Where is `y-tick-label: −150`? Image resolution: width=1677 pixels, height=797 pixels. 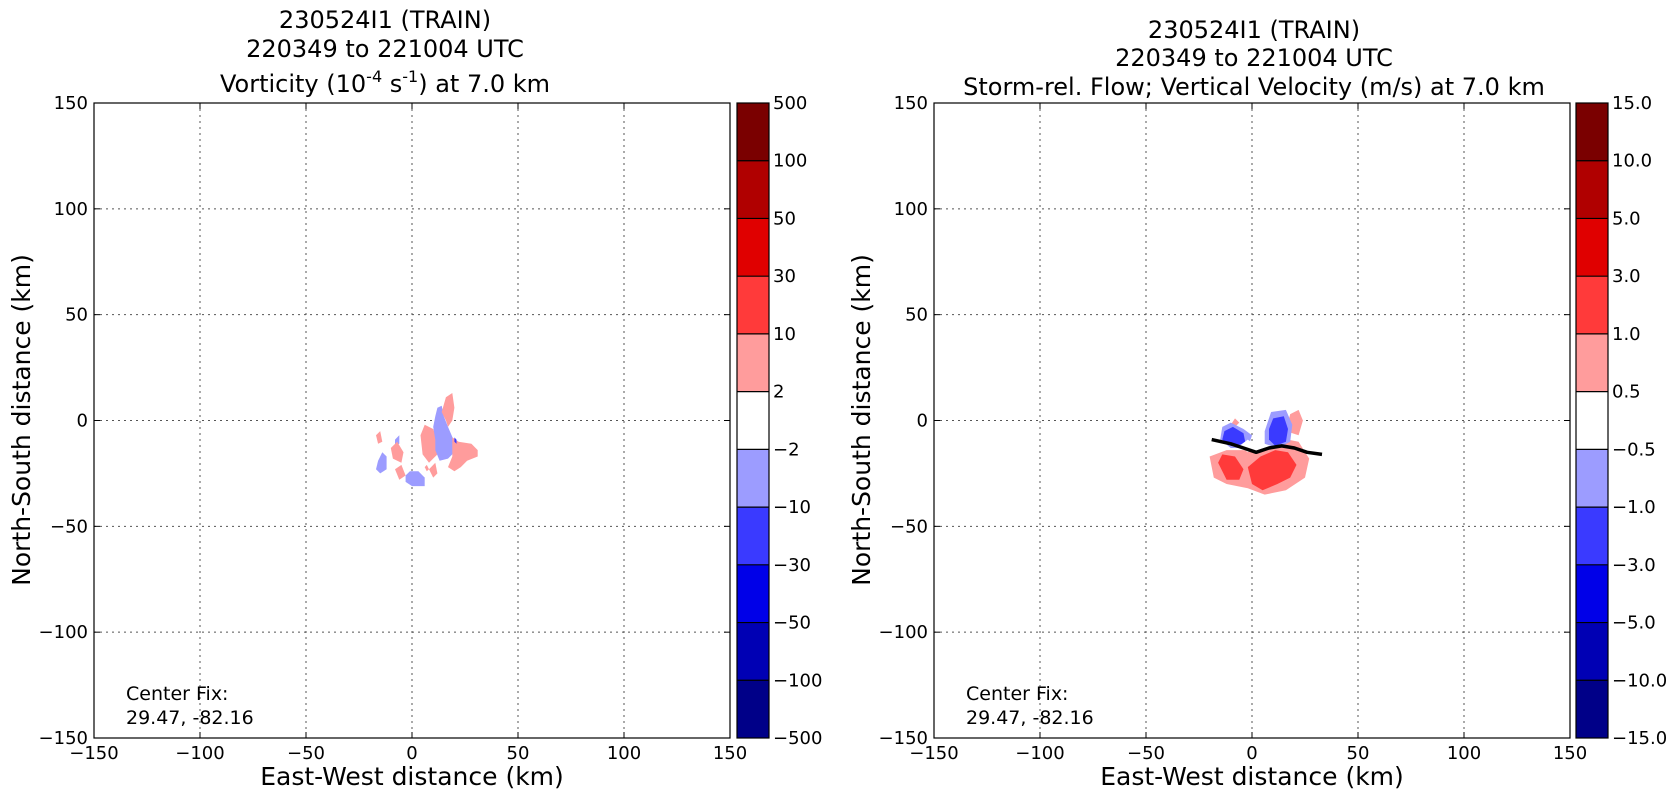 y-tick-label: −150 is located at coordinates (903, 738).